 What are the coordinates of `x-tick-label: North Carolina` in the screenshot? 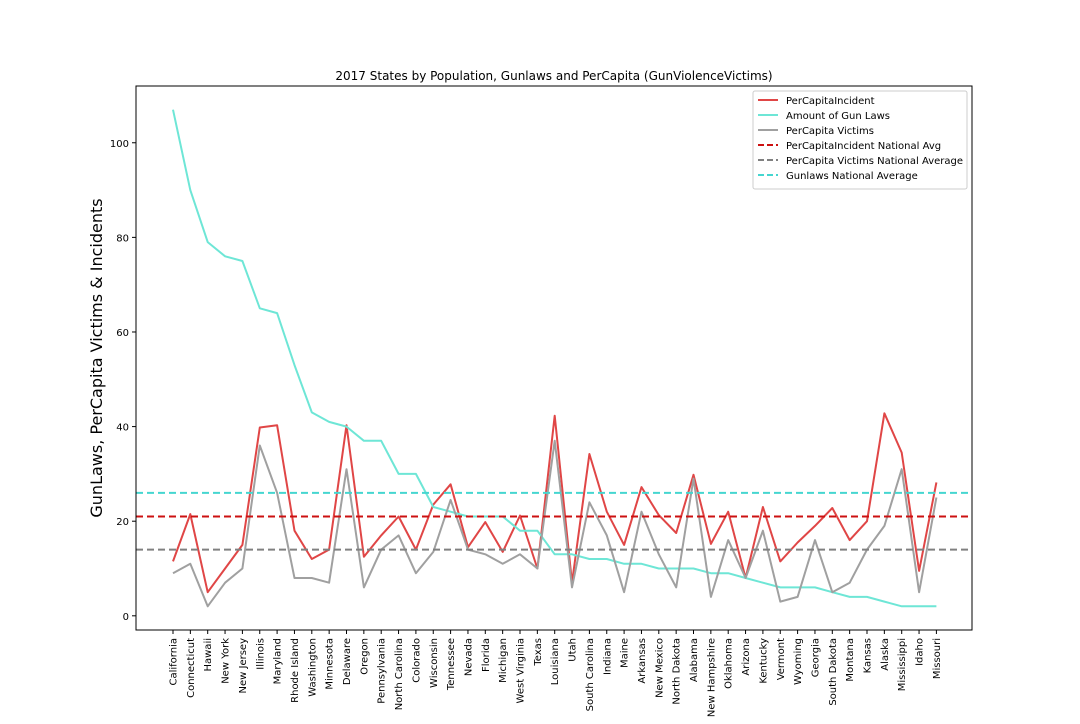 It's located at (399, 674).